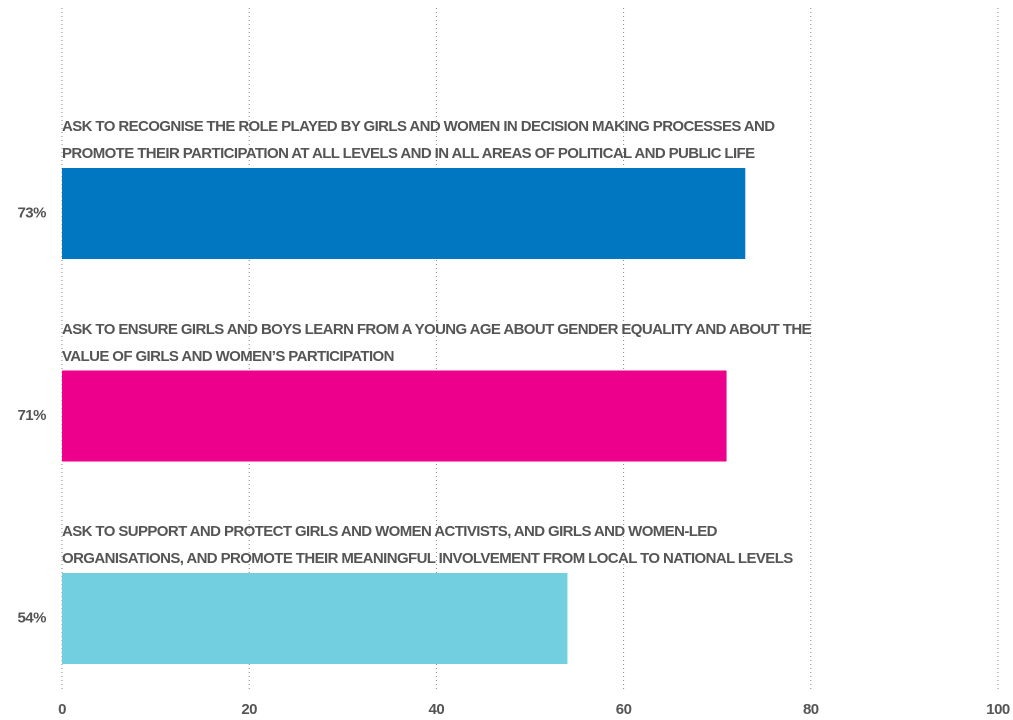  Describe the element at coordinates (31, 617) in the screenshot. I see `value-label: 54%` at that location.